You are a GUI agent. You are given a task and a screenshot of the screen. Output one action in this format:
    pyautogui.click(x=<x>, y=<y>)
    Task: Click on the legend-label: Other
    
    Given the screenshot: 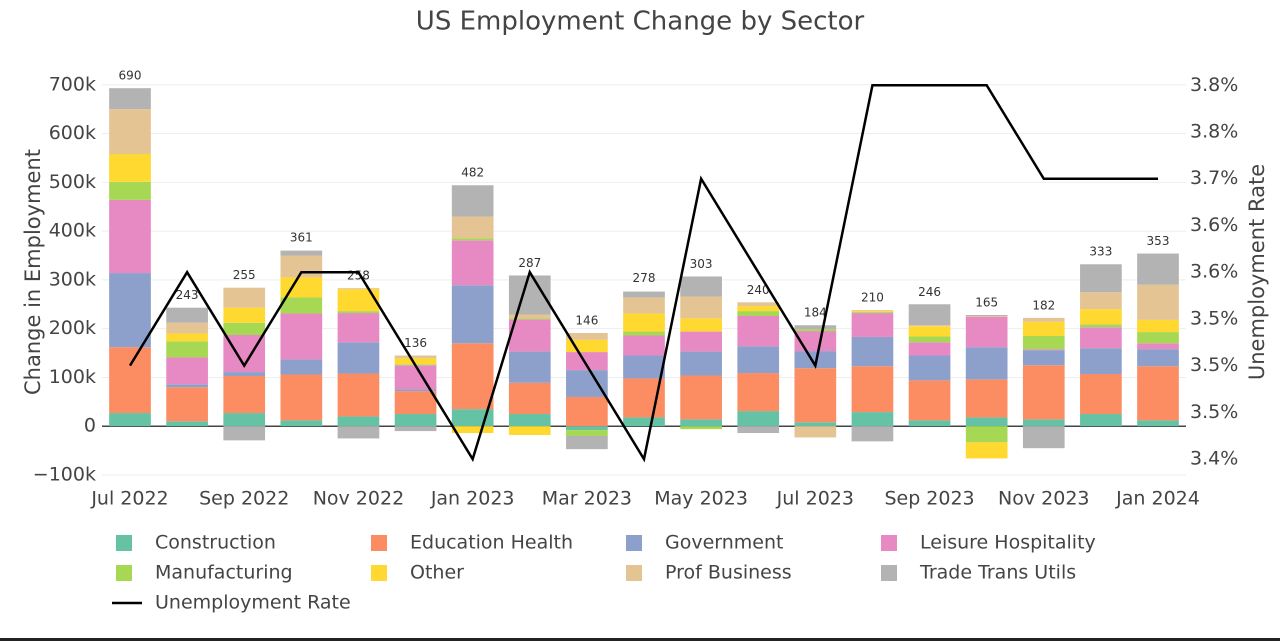 What is the action you would take?
    pyautogui.click(x=437, y=573)
    